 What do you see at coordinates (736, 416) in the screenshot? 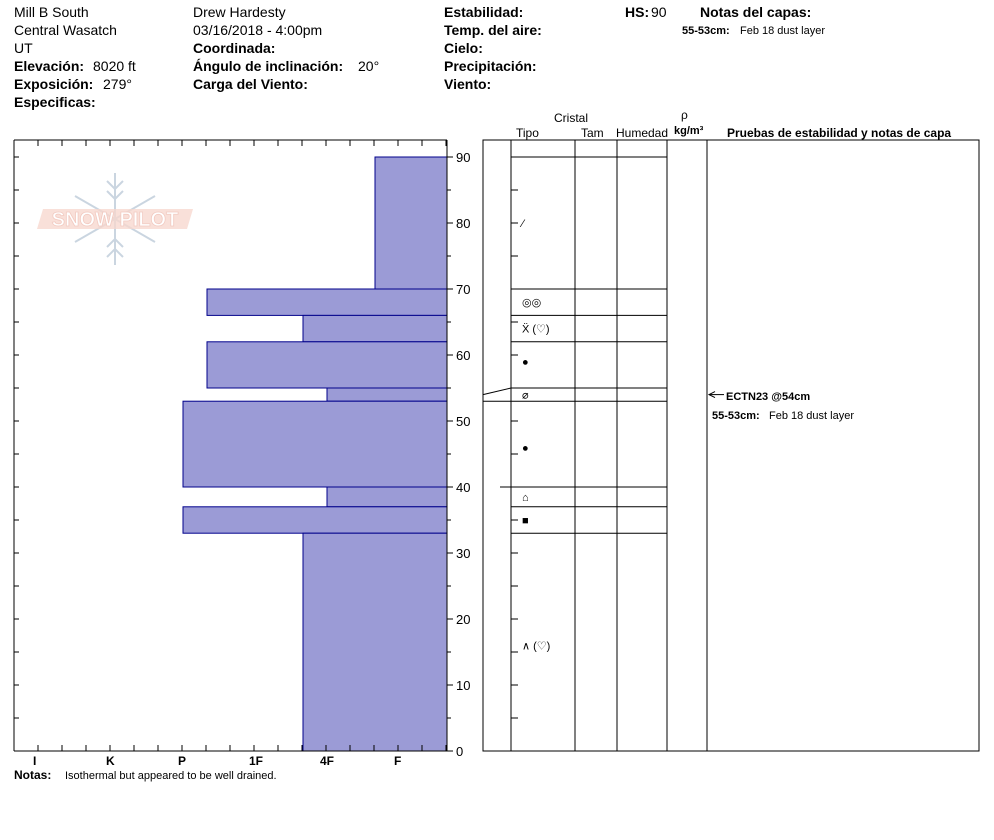
I see `test-note-range: 55-53cm:` at bounding box center [736, 416].